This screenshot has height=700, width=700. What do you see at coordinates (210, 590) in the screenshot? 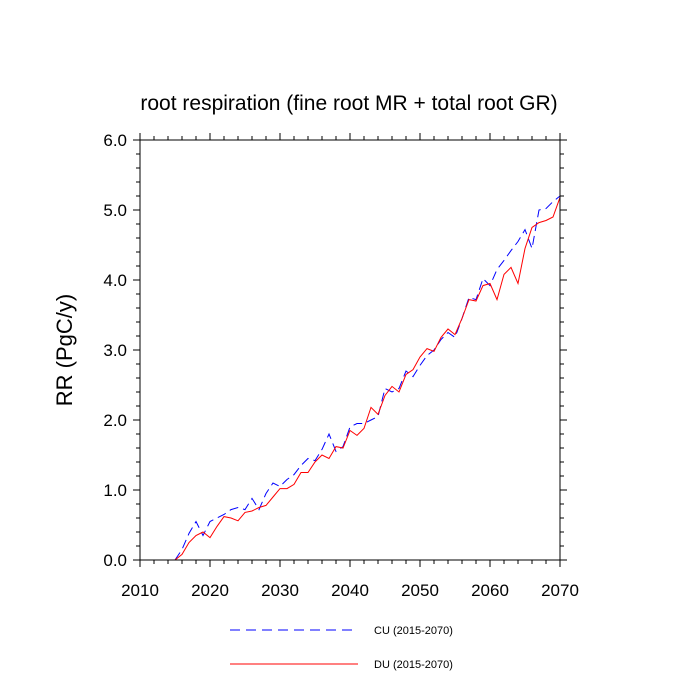
I see `x-tick-label: 2020` at bounding box center [210, 590].